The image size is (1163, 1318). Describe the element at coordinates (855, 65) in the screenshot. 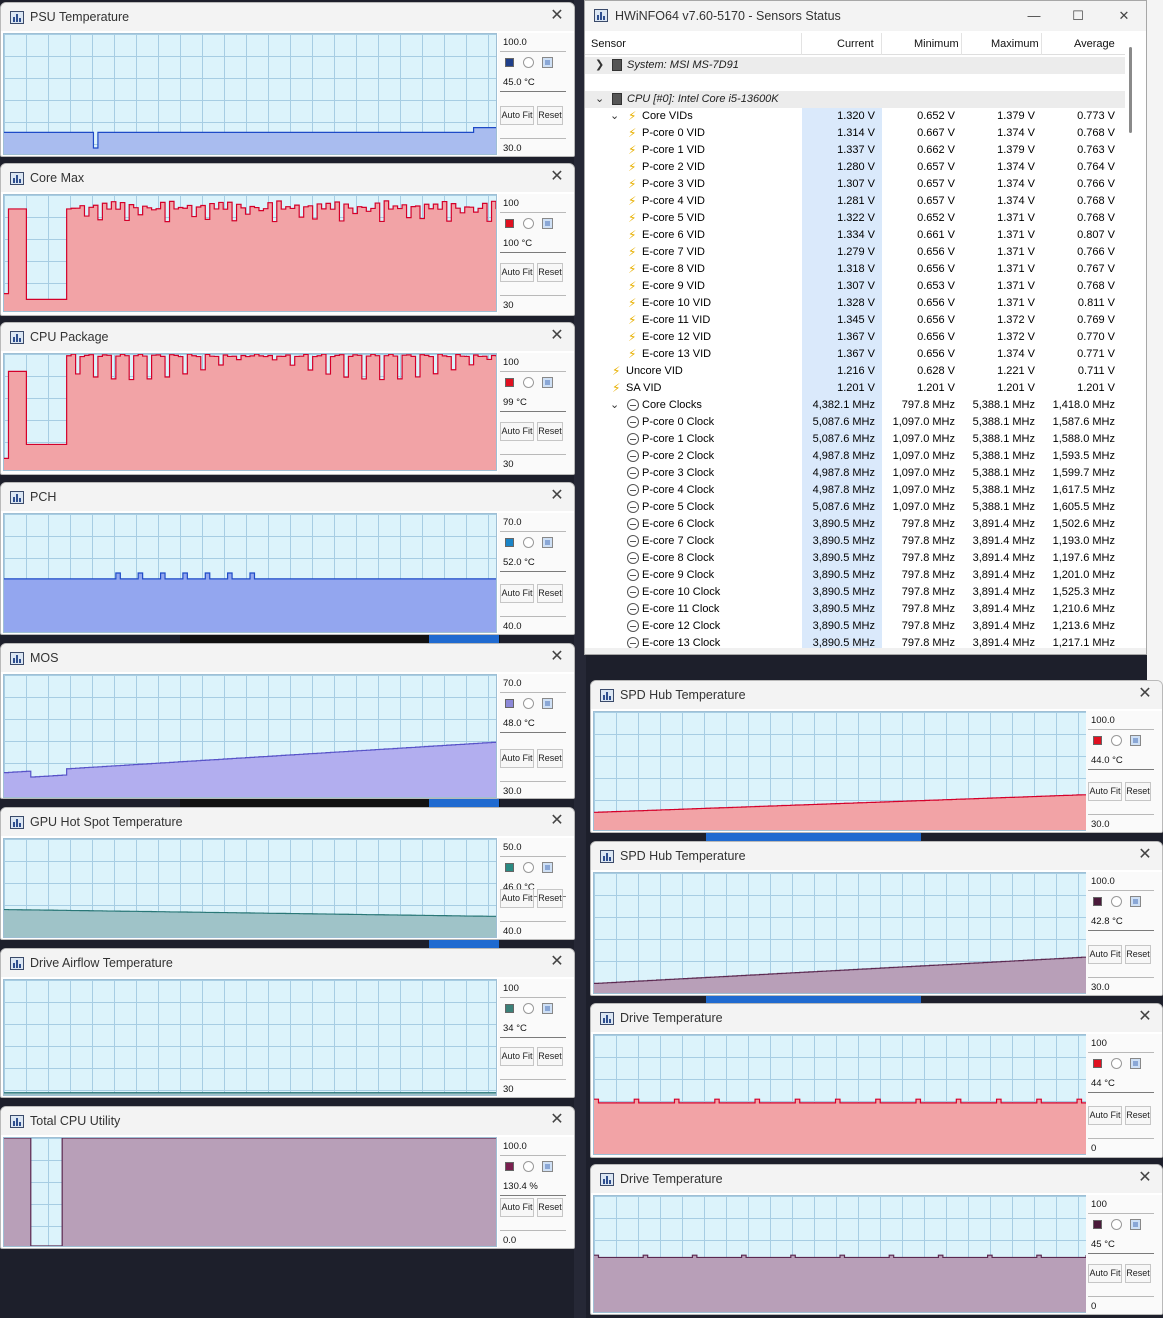

I see `sensor-group-row: ❯ System: MSI MS-7D91` at that location.